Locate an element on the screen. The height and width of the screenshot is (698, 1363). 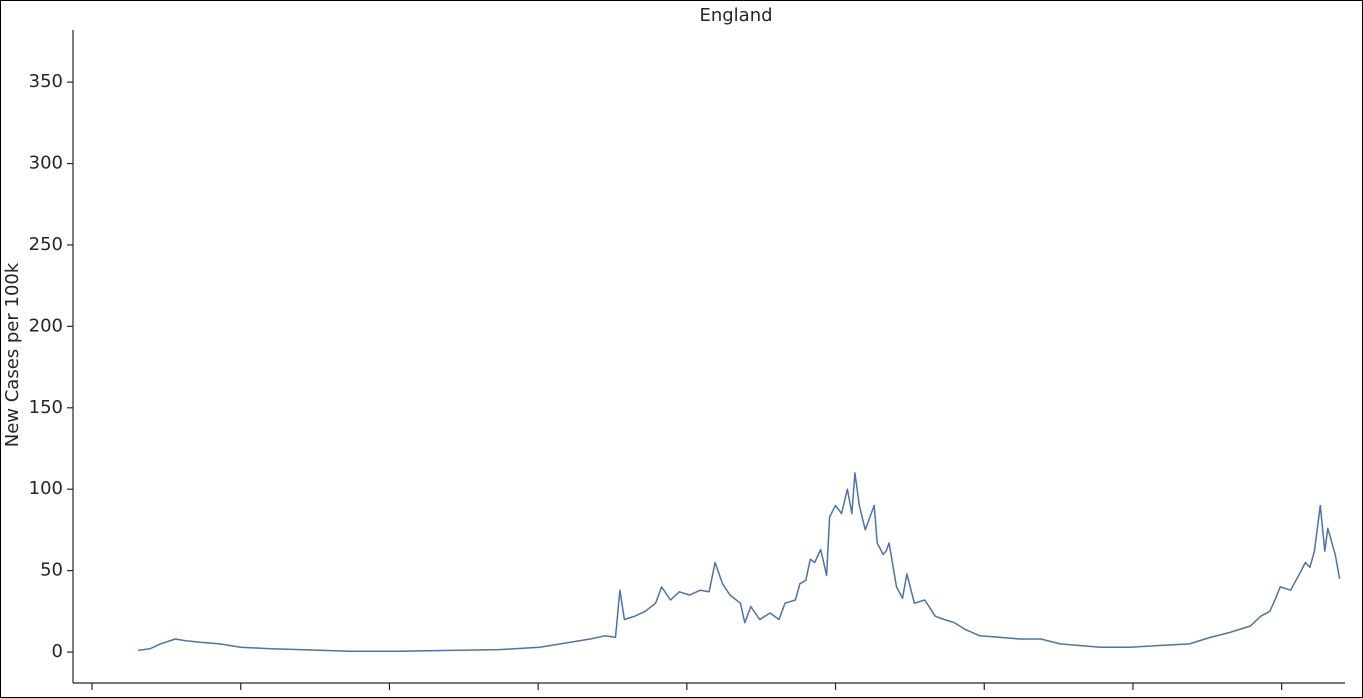
y-tick-label: 300 is located at coordinates (46, 163).